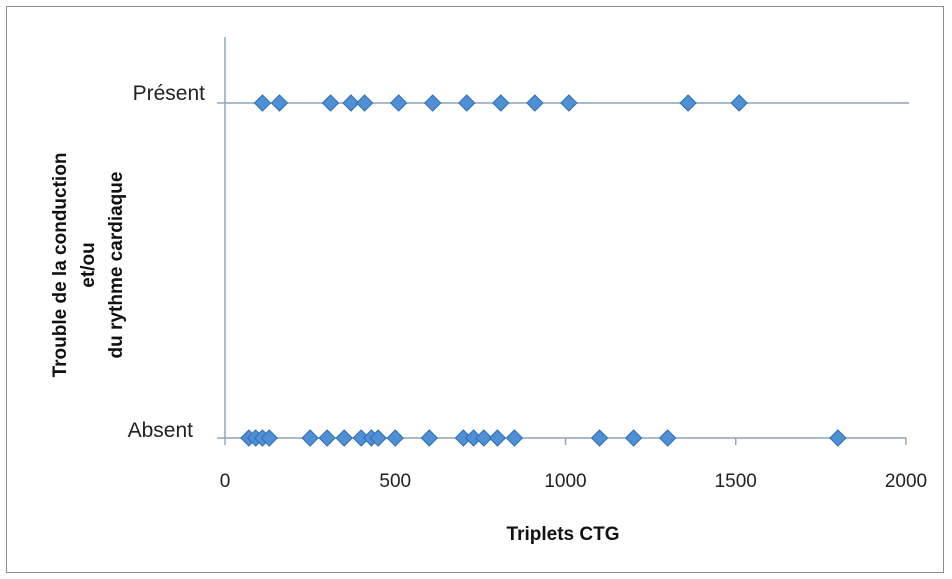 The width and height of the screenshot is (952, 579). What do you see at coordinates (161, 430) in the screenshot?
I see `category-label-absent: Absent` at bounding box center [161, 430].